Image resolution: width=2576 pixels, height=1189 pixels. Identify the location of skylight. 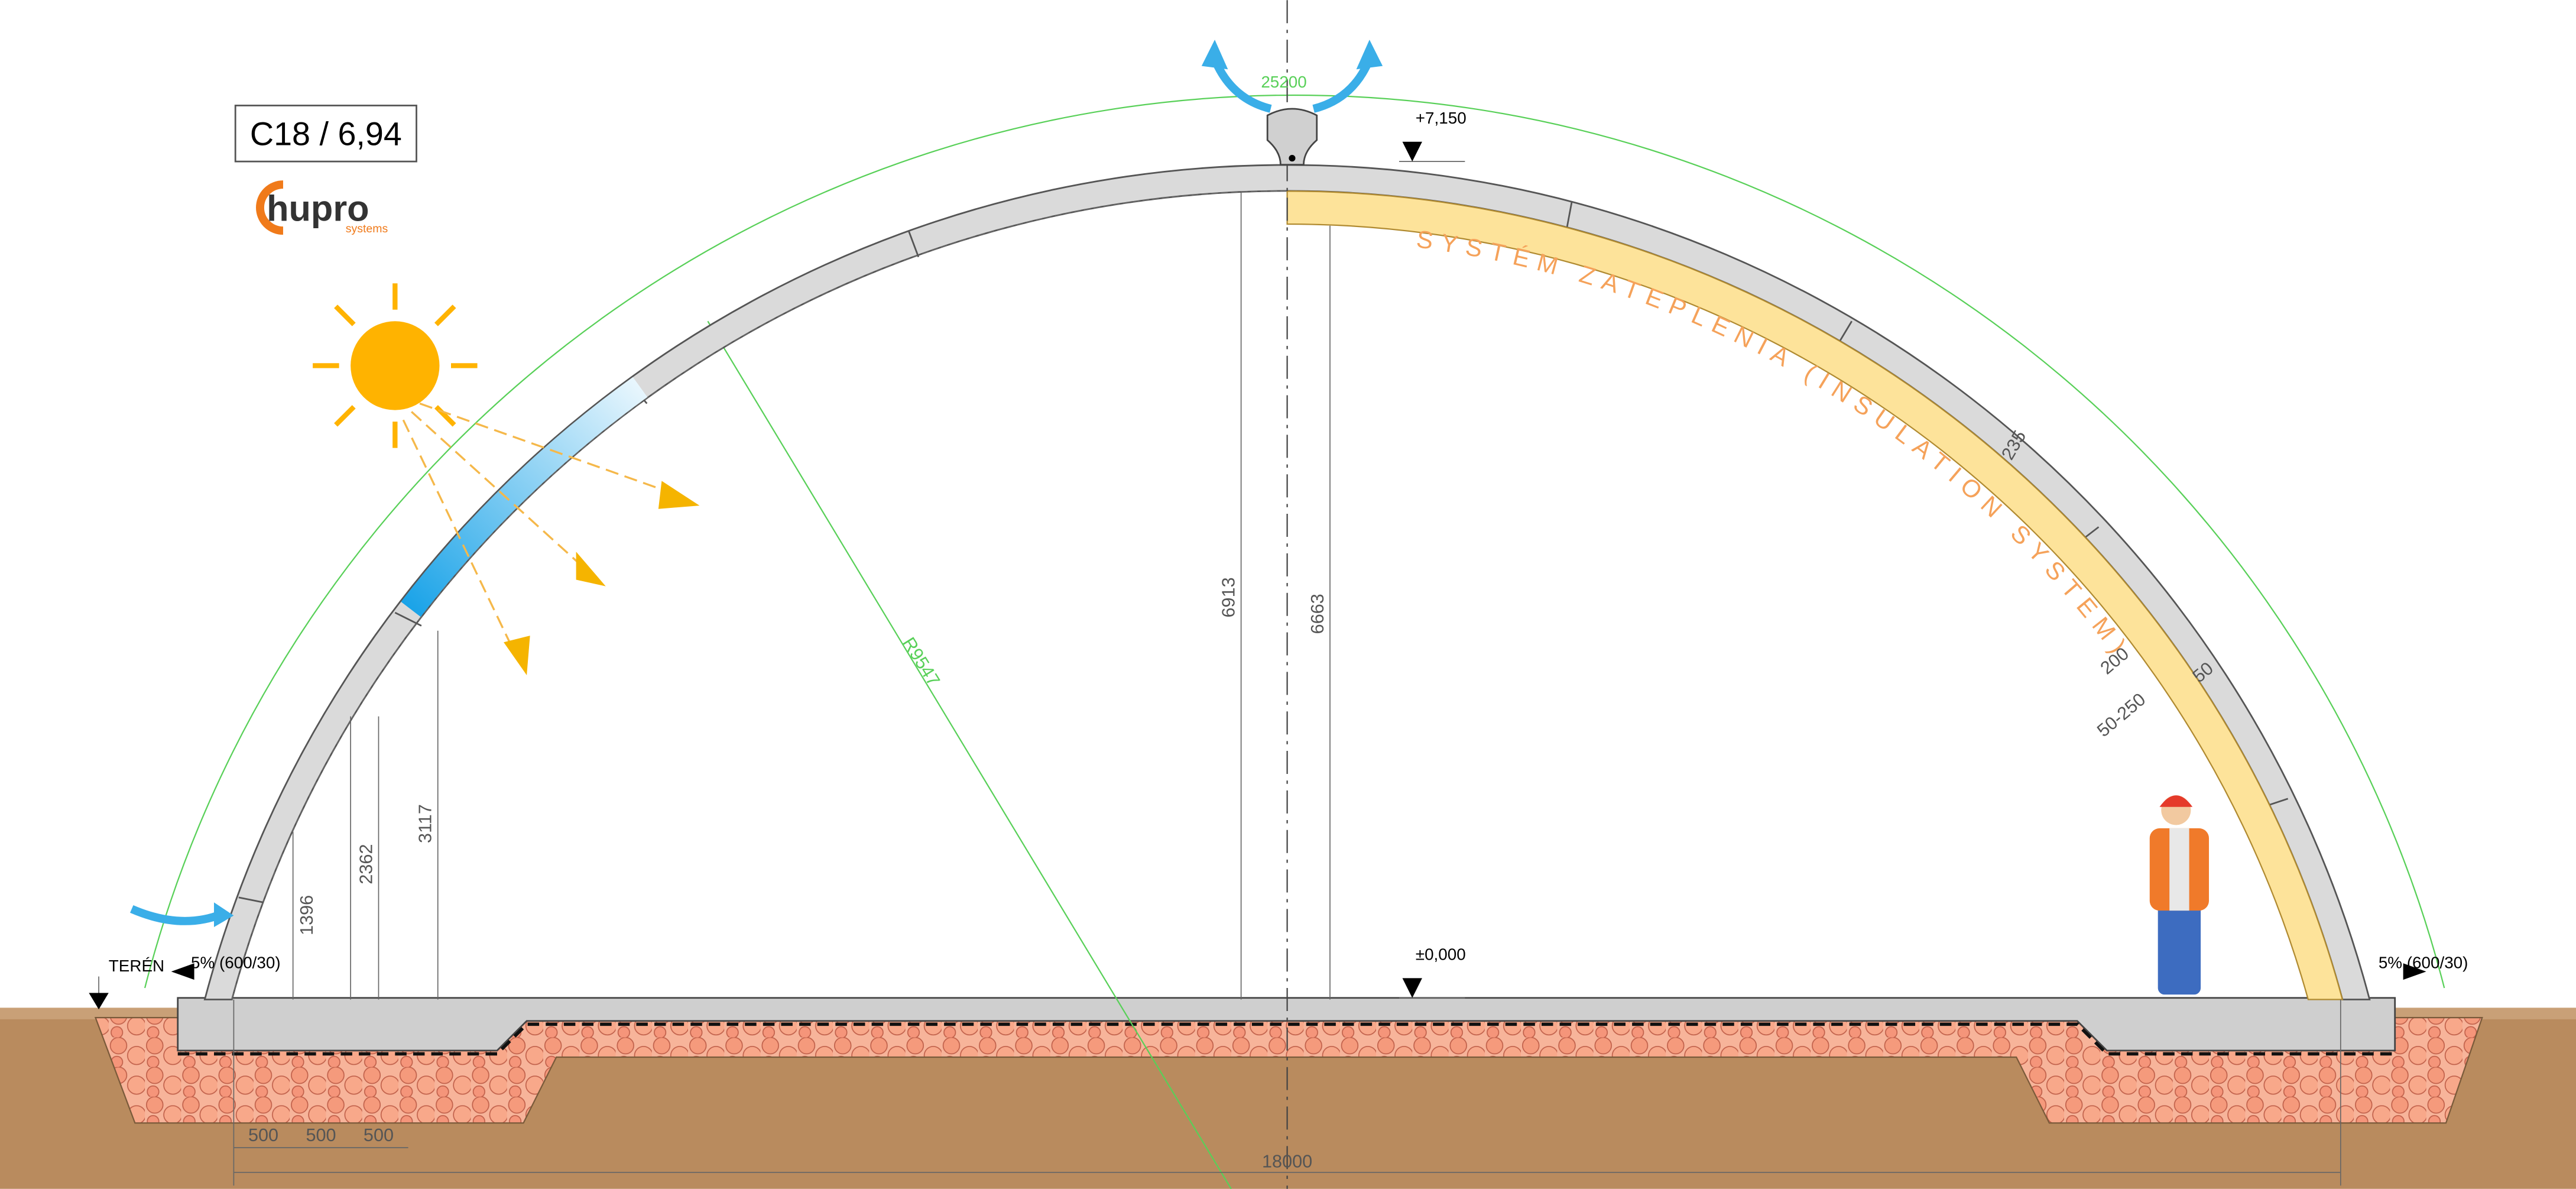
(524, 497).